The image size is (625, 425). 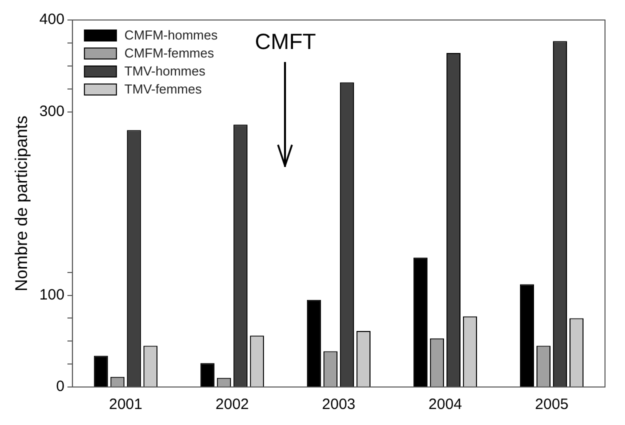 I want to click on legend-label: TMV-hommes, so click(x=165, y=71).